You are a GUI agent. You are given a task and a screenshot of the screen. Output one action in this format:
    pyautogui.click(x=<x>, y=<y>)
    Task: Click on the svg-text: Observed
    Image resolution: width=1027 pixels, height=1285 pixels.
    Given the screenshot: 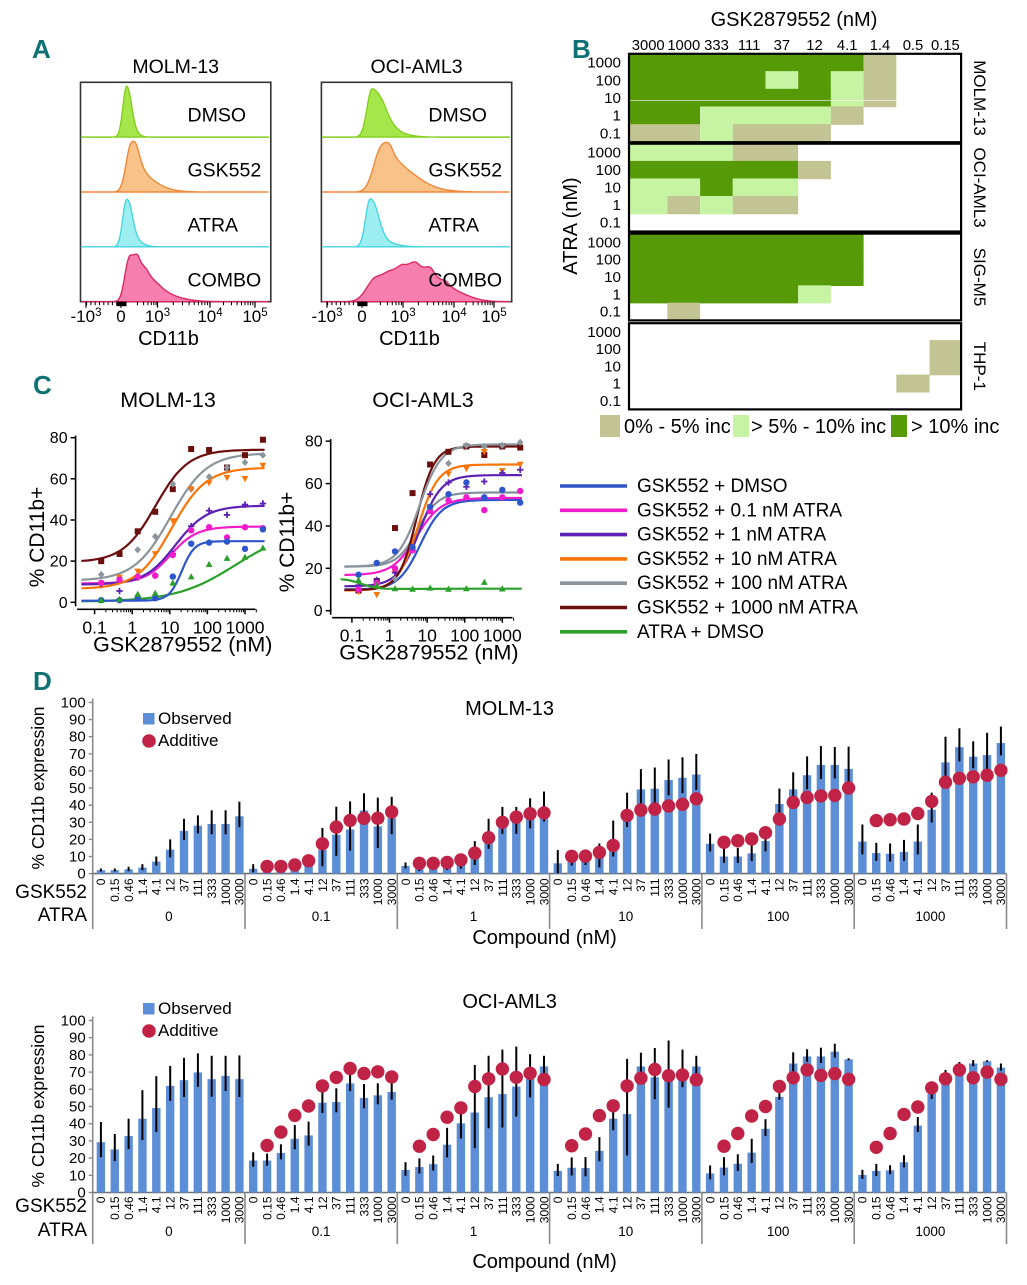 What is the action you would take?
    pyautogui.click(x=195, y=1008)
    